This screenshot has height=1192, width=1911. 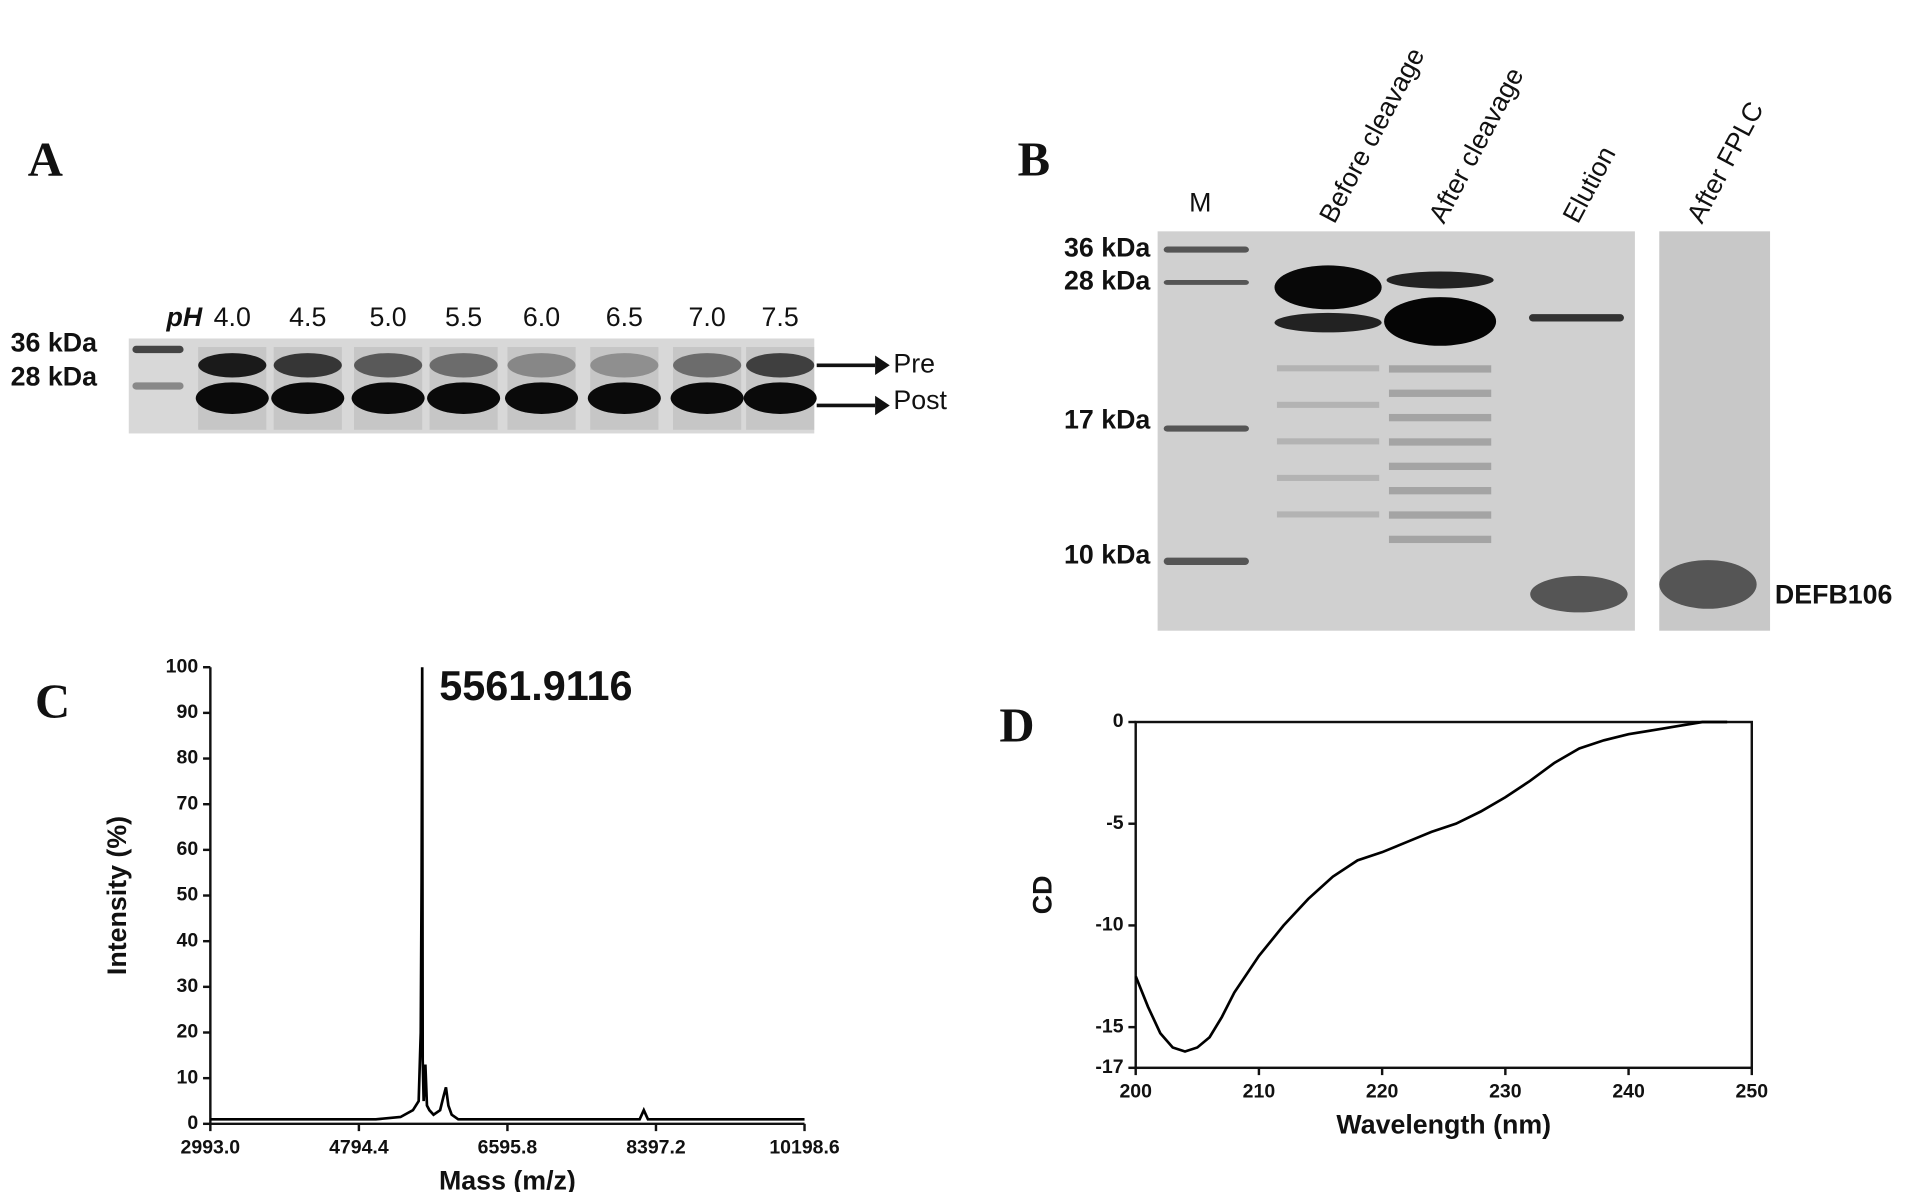 What do you see at coordinates (307, 317) in the screenshot?
I see `lane-label: 4.5` at bounding box center [307, 317].